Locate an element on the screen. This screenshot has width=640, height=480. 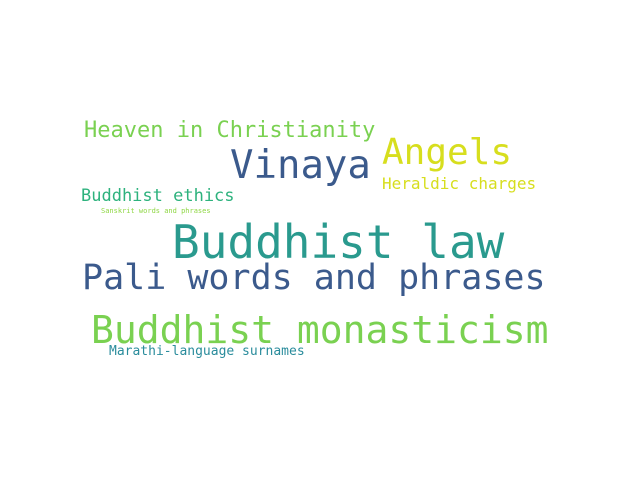
word-vinaya: Vinaya is located at coordinates (300, 165).